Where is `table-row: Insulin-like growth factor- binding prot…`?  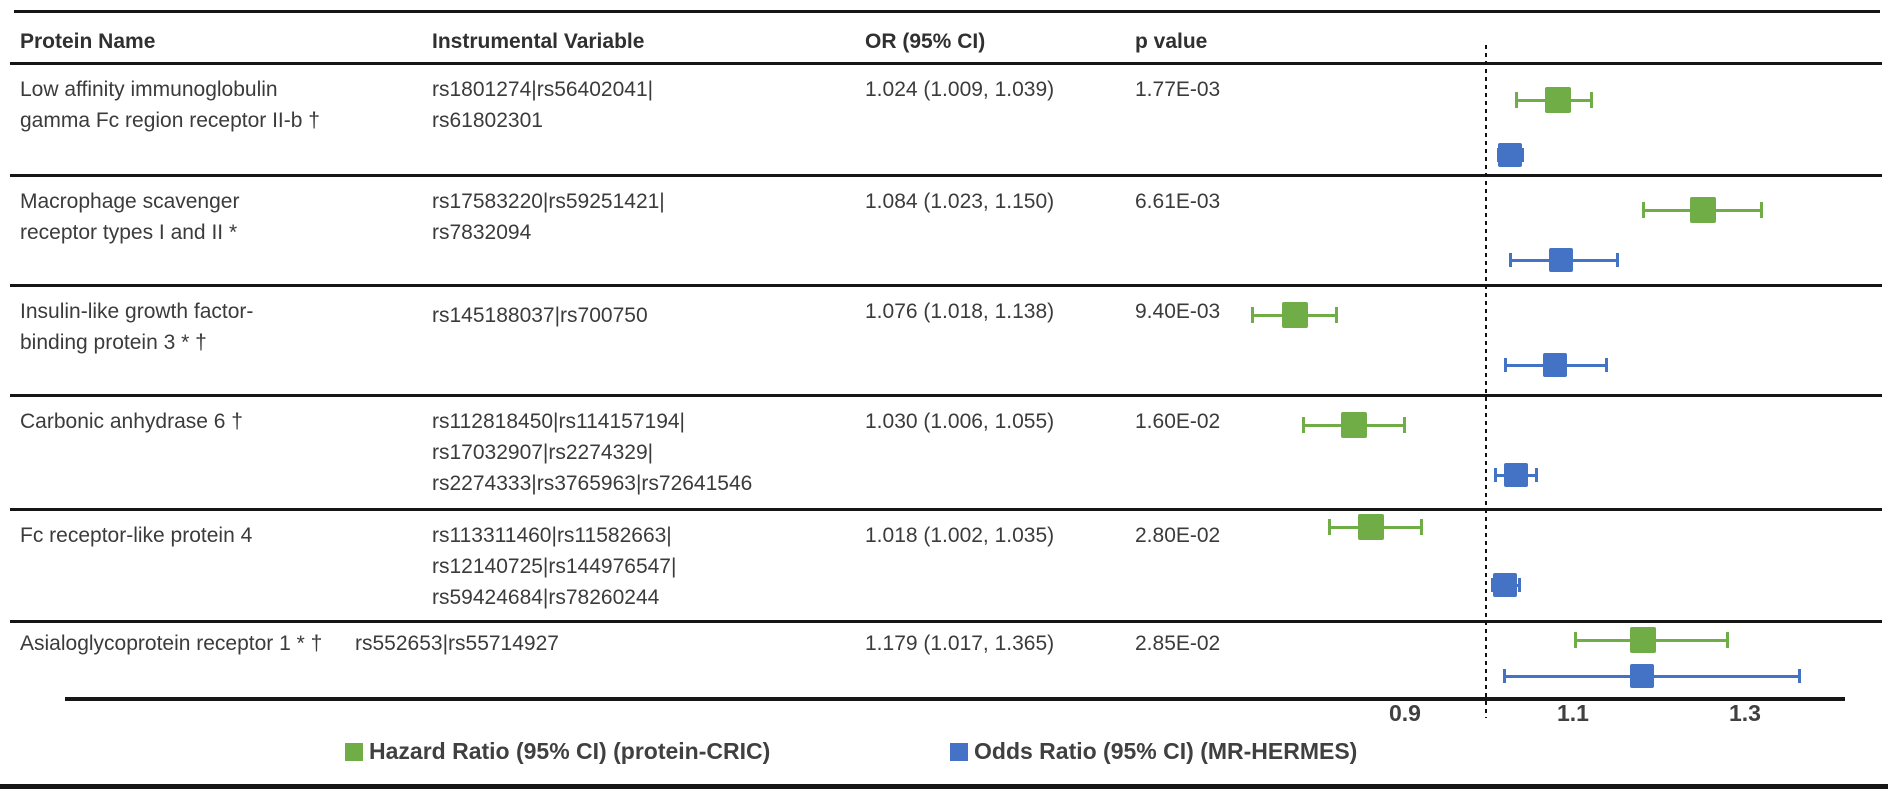
table-row: Insulin-like growth factor- binding prot… is located at coordinates (944, 339).